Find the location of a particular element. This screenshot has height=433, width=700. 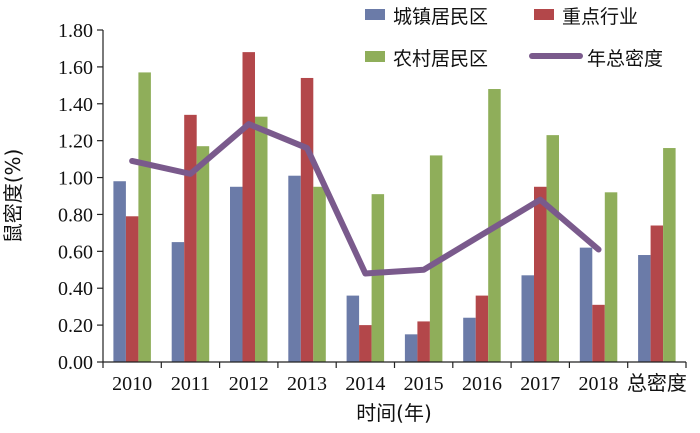

x-tick-label-9: 总密度 is located at coordinates (657, 383).